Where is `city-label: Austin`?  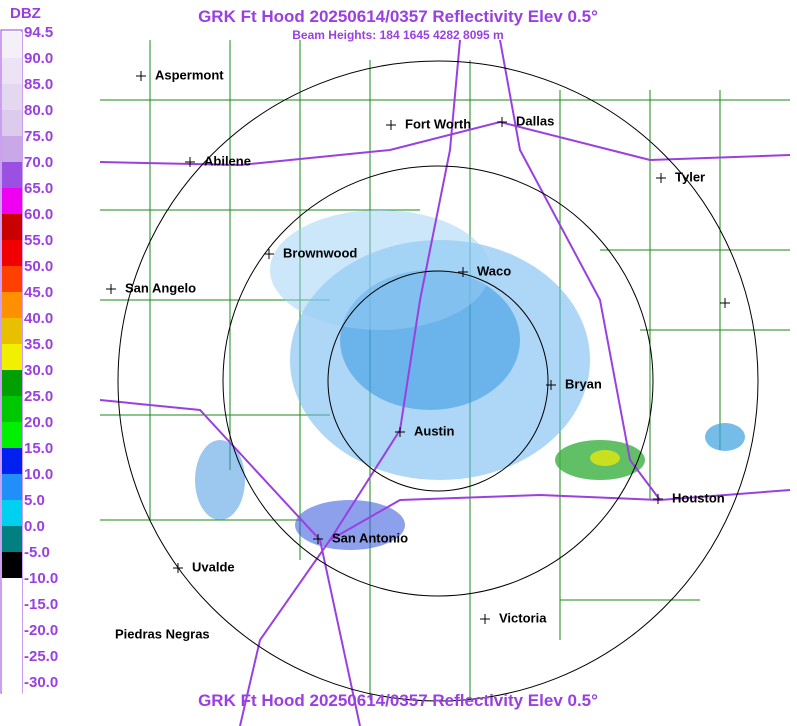
city-label: Austin is located at coordinates (434, 430).